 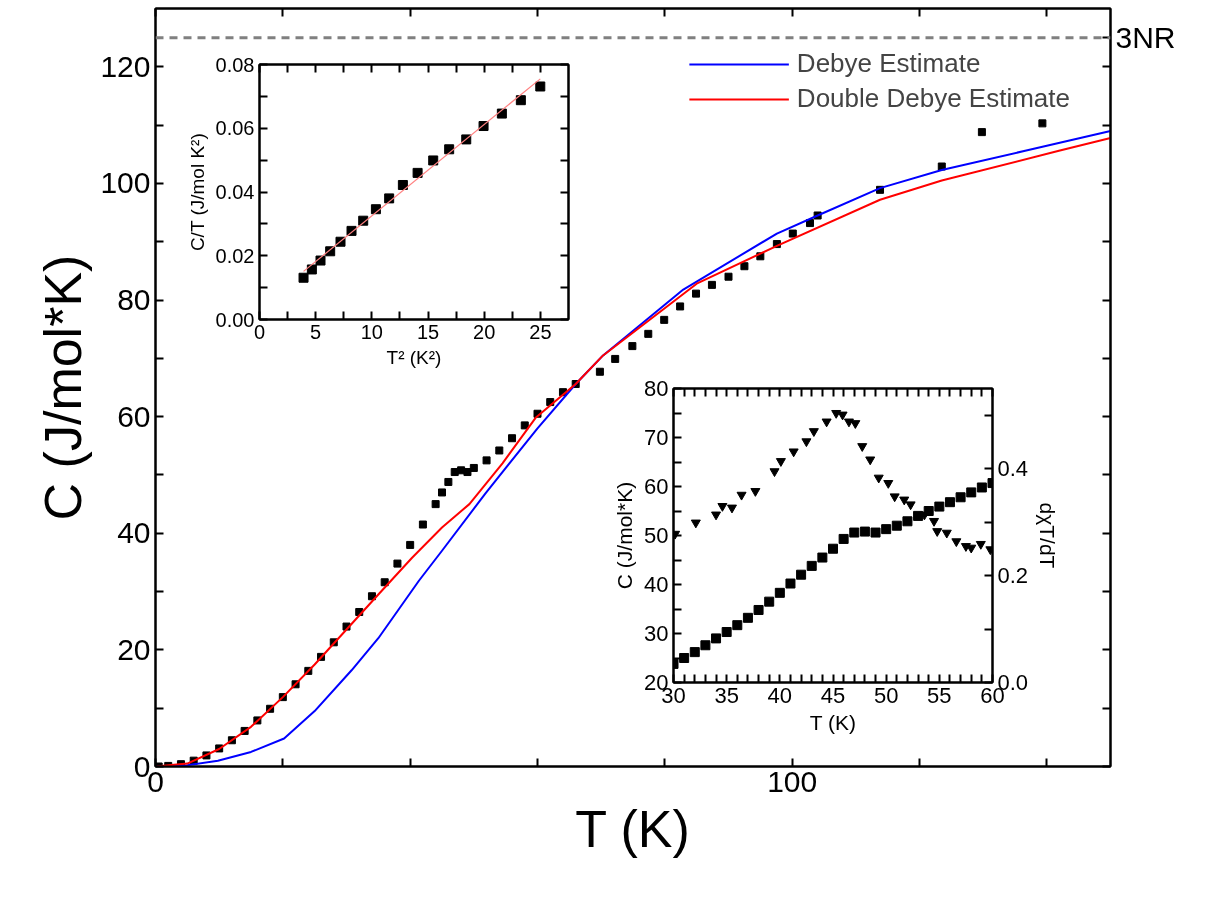 I want to click on y-tick-label: 0.08, so click(x=235, y=64).